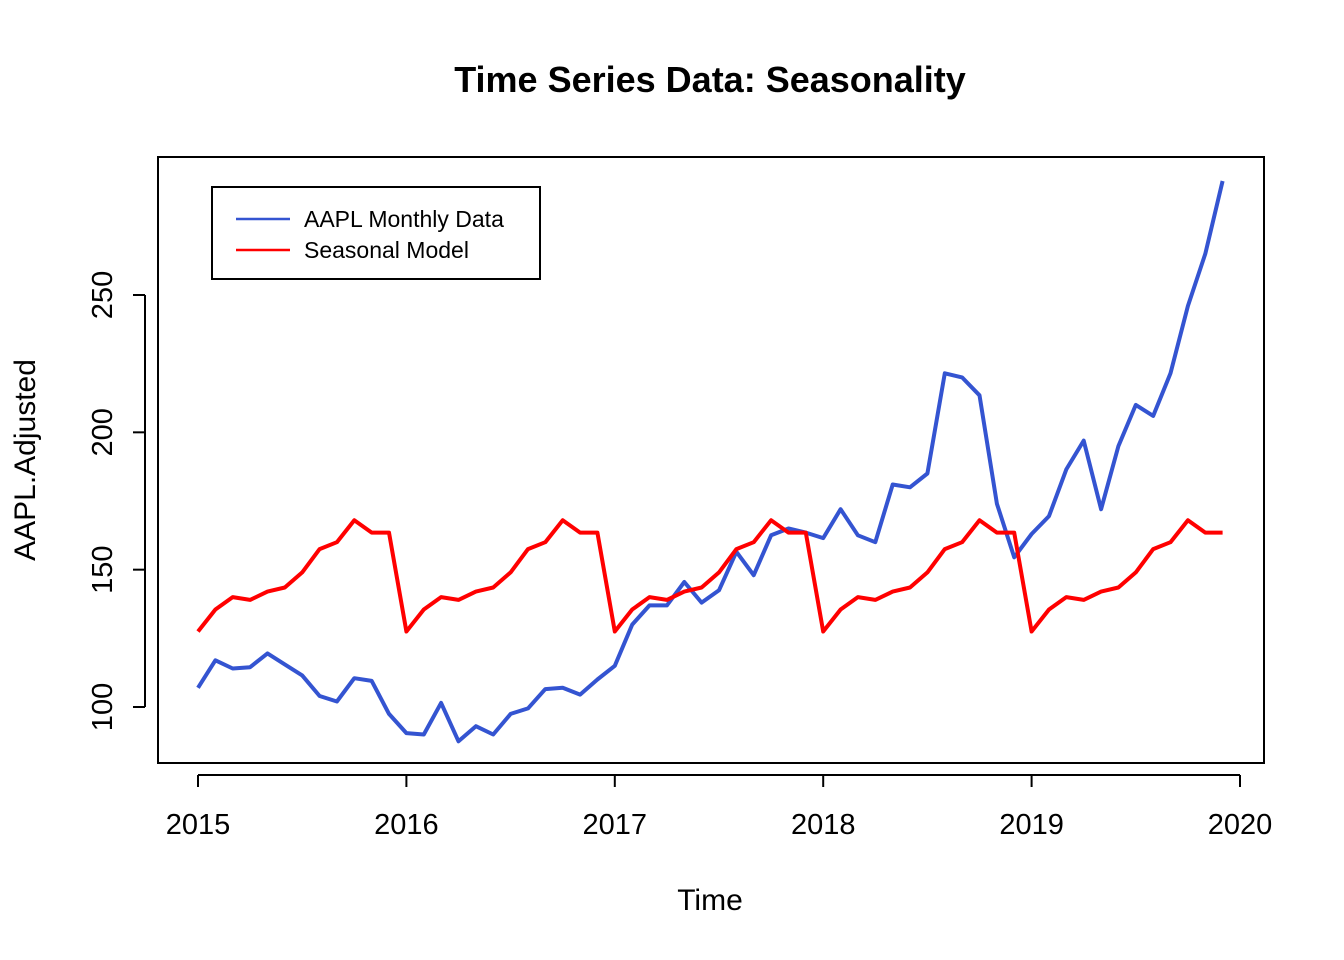 The height and width of the screenshot is (960, 1344). Describe the element at coordinates (116, 501) in the screenshot. I see `y-axis: 100 150 200 250` at that location.